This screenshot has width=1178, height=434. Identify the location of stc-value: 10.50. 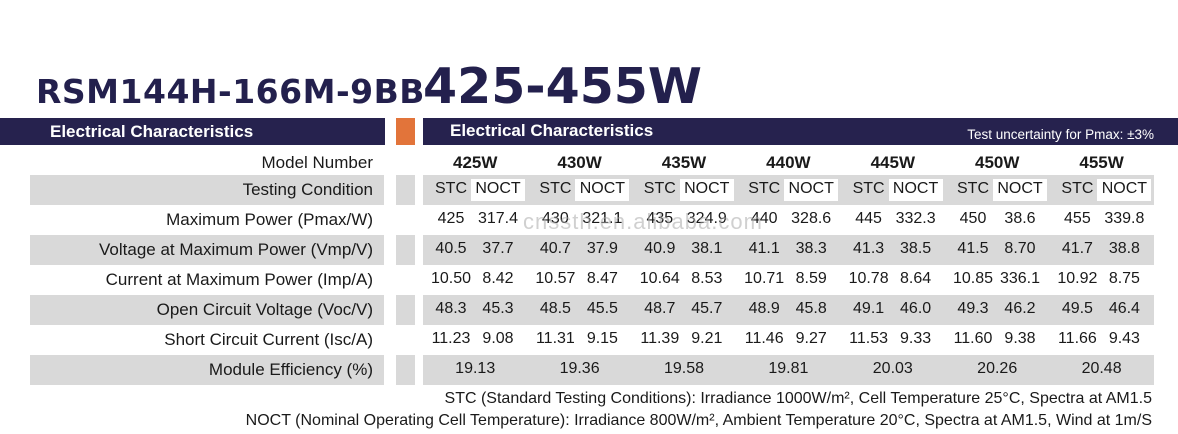
(451, 278).